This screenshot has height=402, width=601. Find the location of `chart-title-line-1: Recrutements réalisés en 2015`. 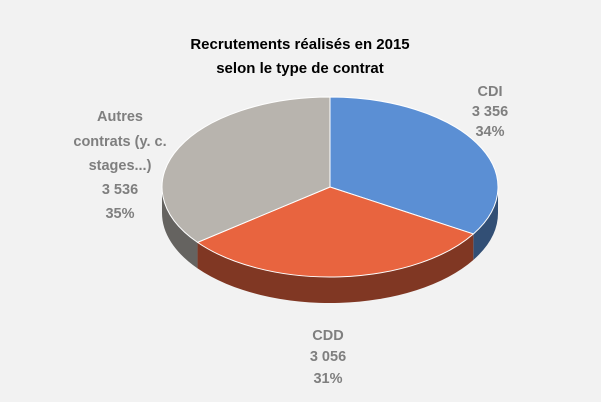

chart-title-line-1: Recrutements réalisés en 2015 is located at coordinates (299, 44).